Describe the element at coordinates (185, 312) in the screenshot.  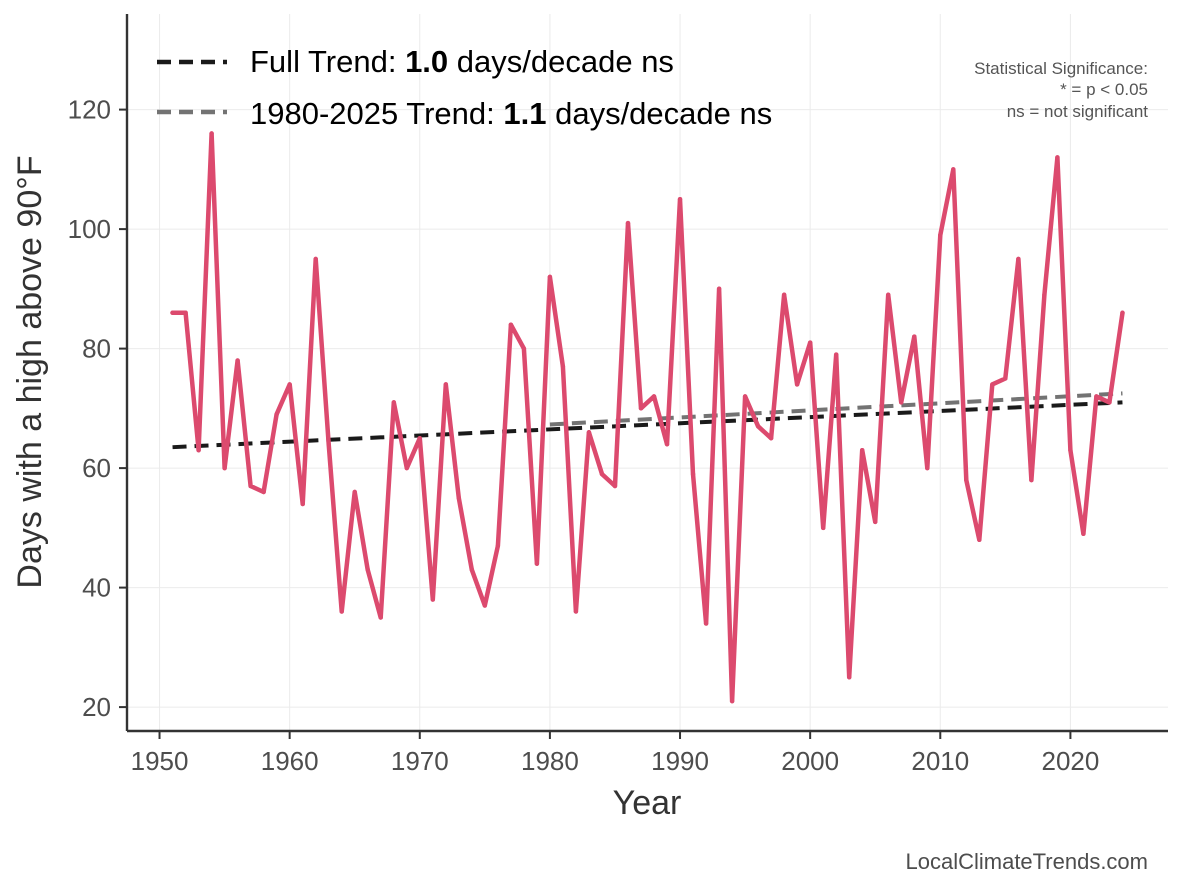
I see `data-point-1952` at that location.